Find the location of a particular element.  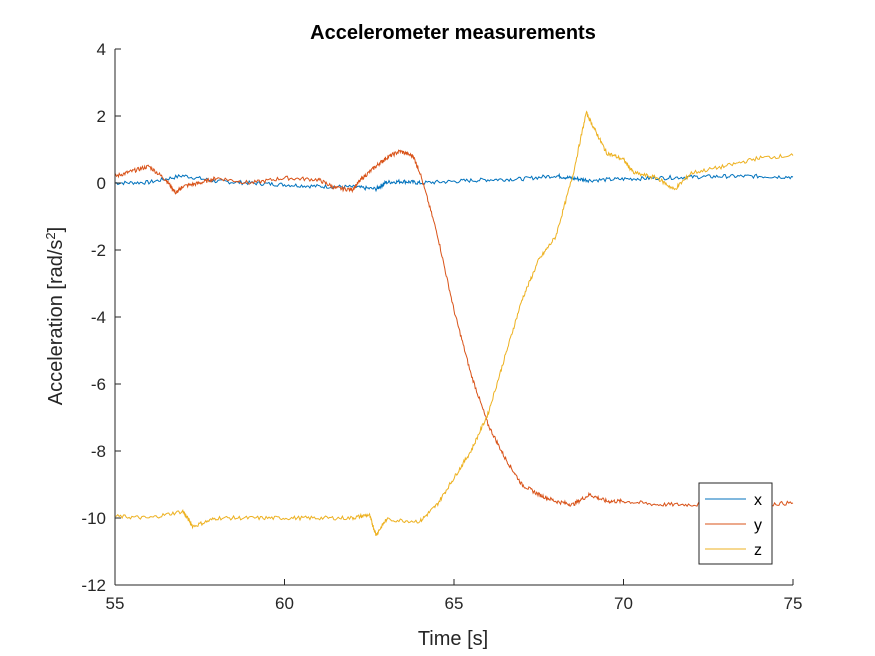

x-axis-label: Time [s] is located at coordinates (453, 639).